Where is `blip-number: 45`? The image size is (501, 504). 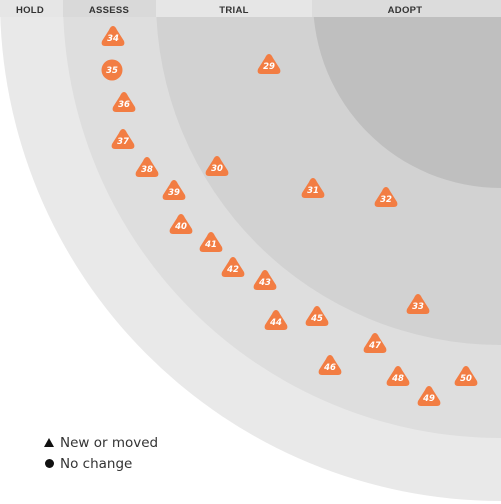 blip-number: 45 is located at coordinates (316, 319).